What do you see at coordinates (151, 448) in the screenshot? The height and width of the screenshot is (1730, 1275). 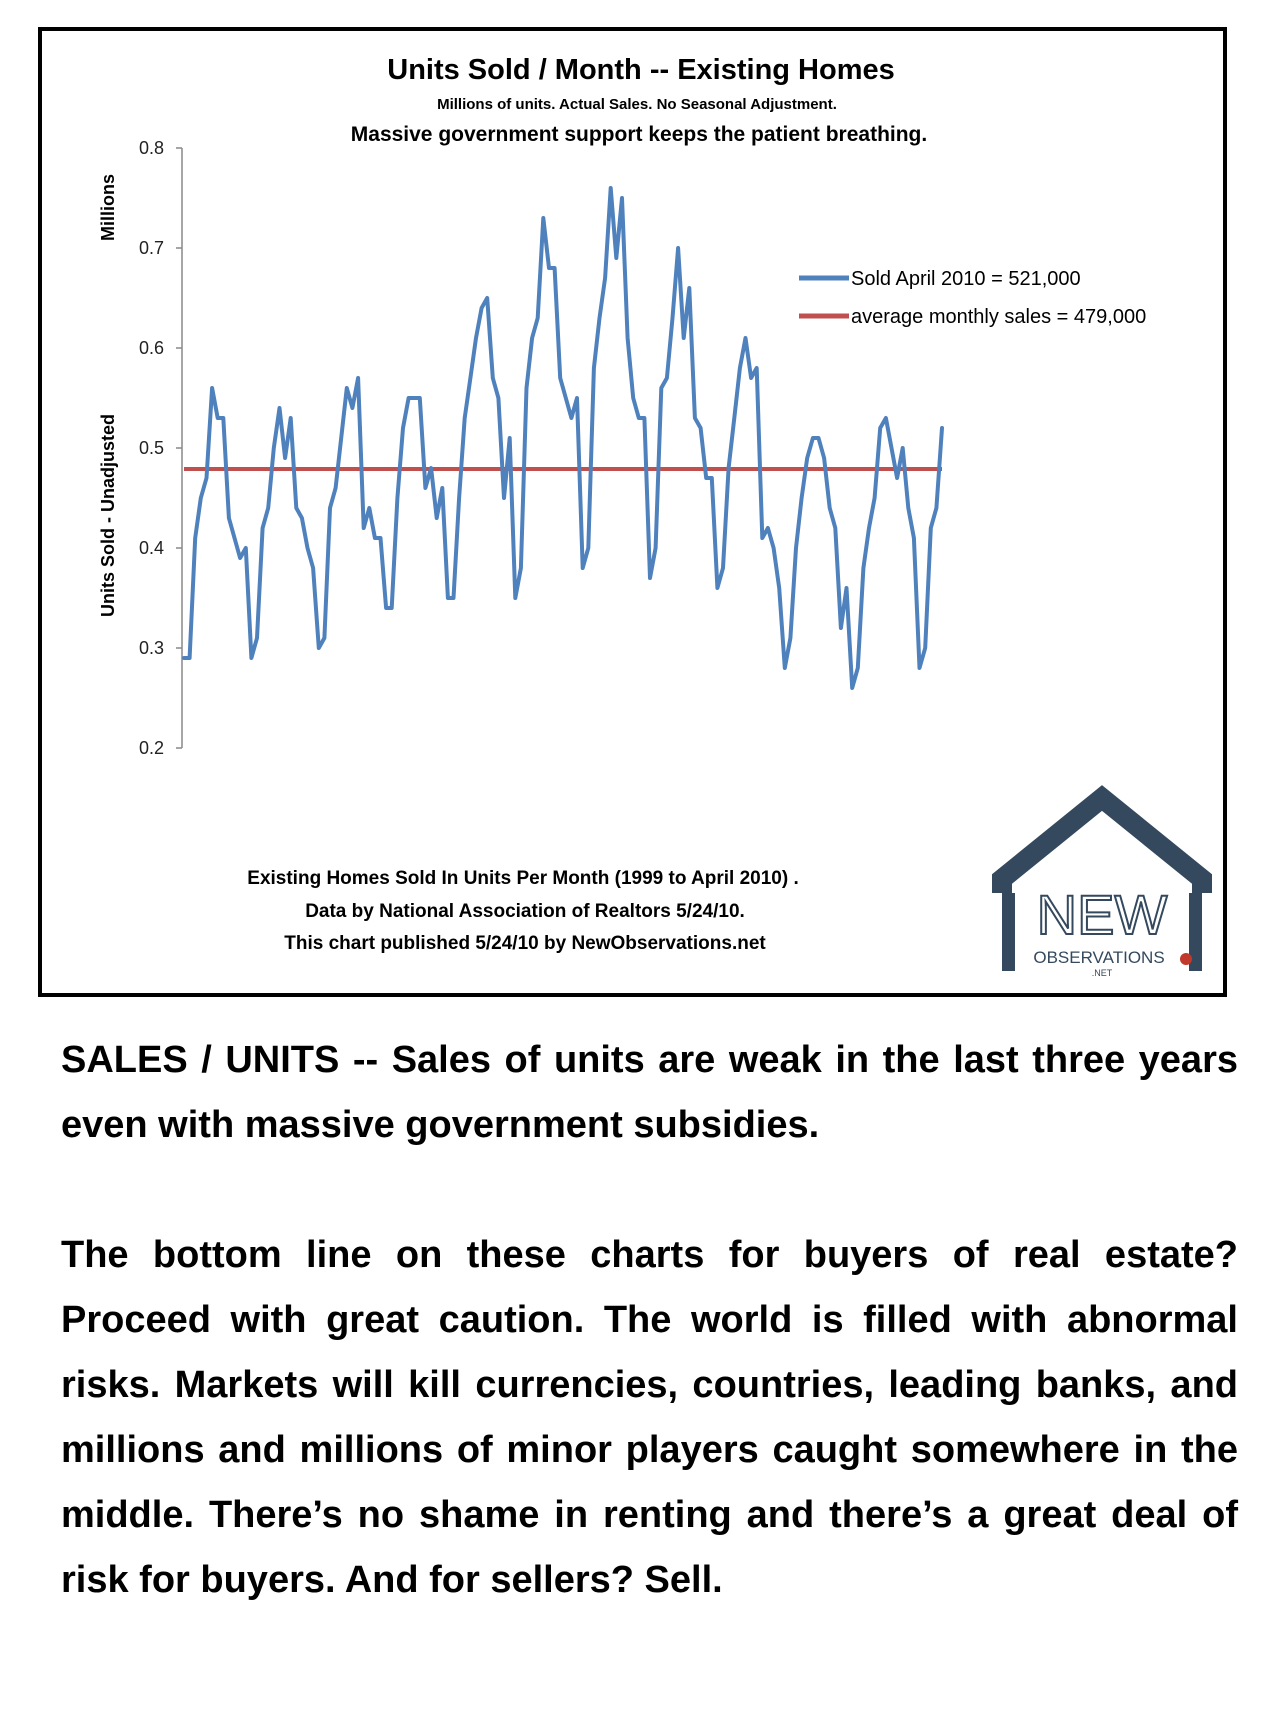 I see `y-tick-label: 0.5` at bounding box center [151, 448].